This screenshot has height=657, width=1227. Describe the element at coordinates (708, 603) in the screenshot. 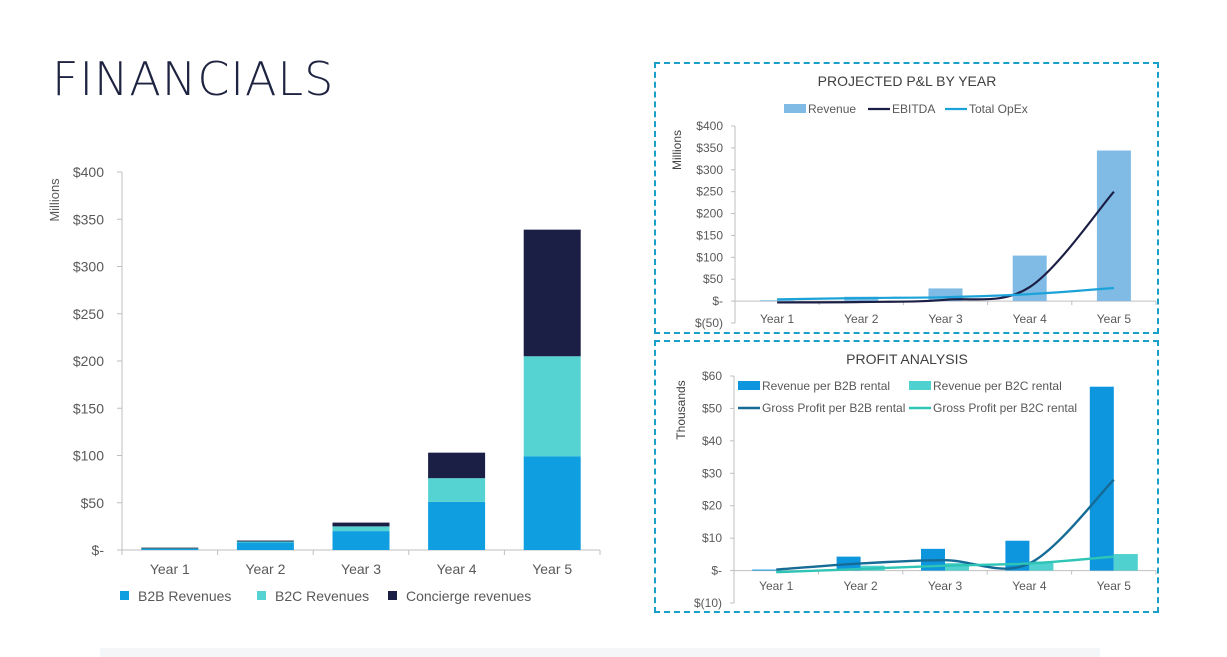

I see `y-tick-label: $(10)` at that location.